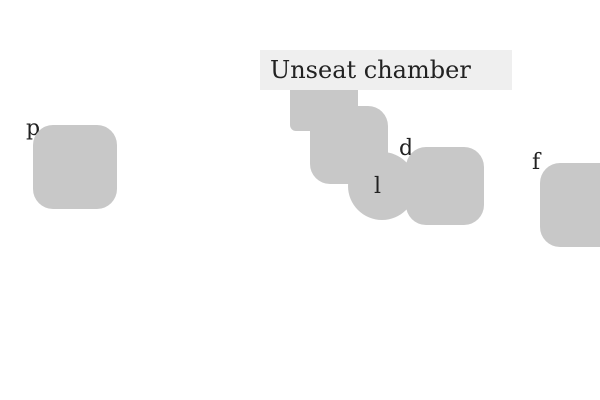 The width and height of the screenshot is (600, 400). What do you see at coordinates (386, 70) in the screenshot?
I see `instruction-banner: Unseat chamber` at bounding box center [386, 70].